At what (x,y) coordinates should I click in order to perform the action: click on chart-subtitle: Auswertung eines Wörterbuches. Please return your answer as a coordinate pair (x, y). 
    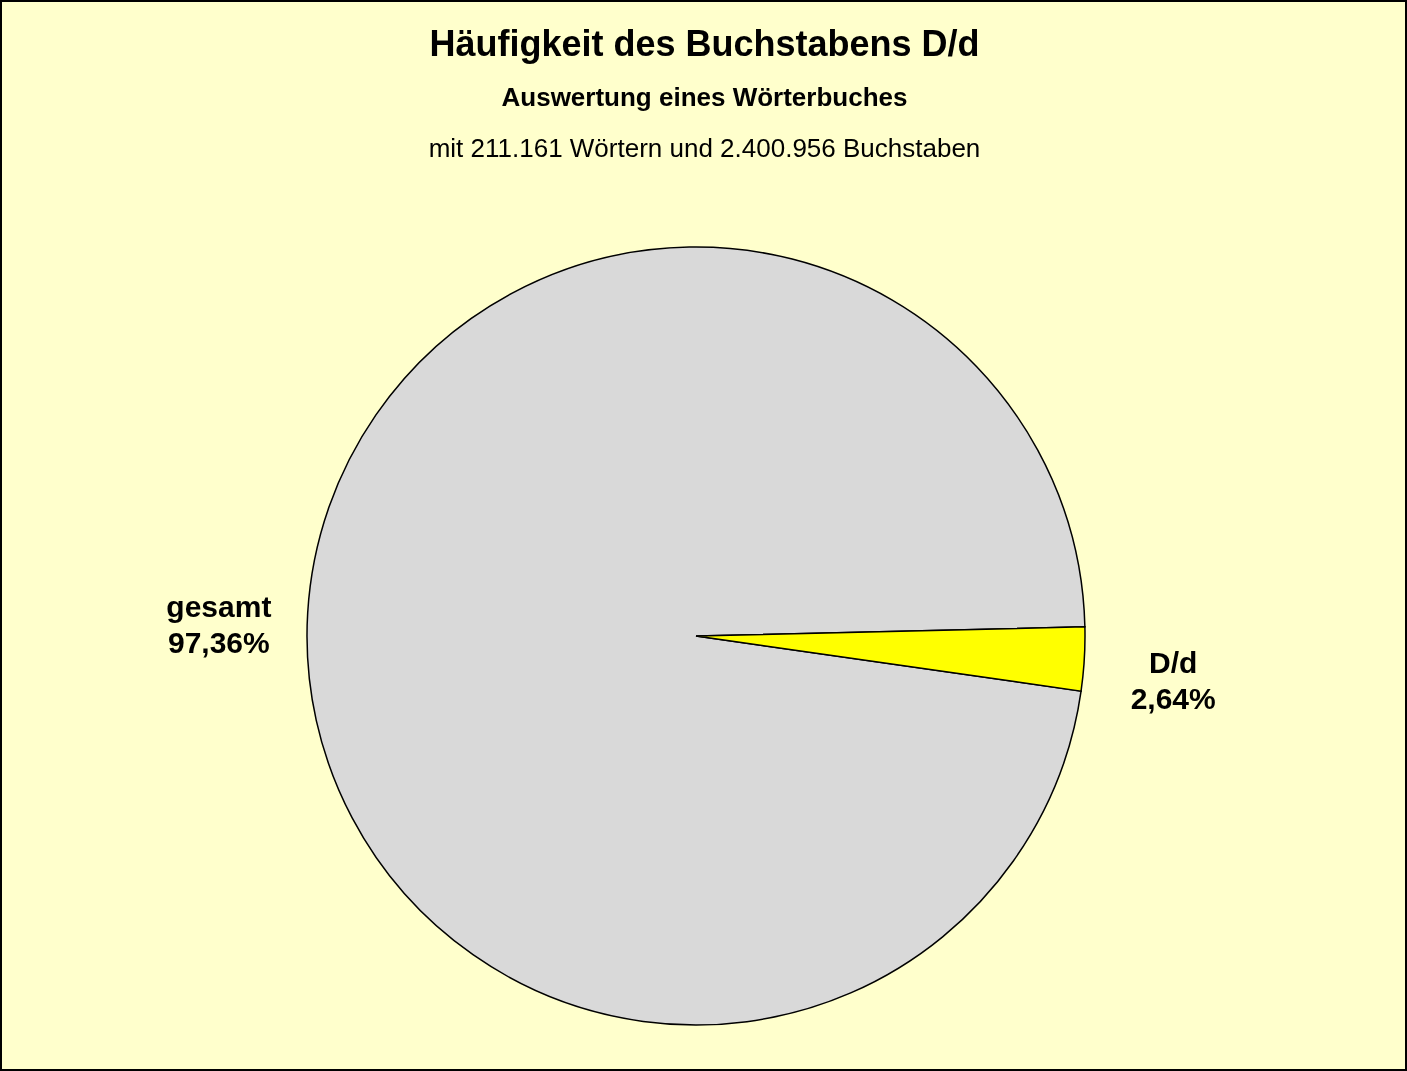
    Looking at the image, I should click on (704, 97).